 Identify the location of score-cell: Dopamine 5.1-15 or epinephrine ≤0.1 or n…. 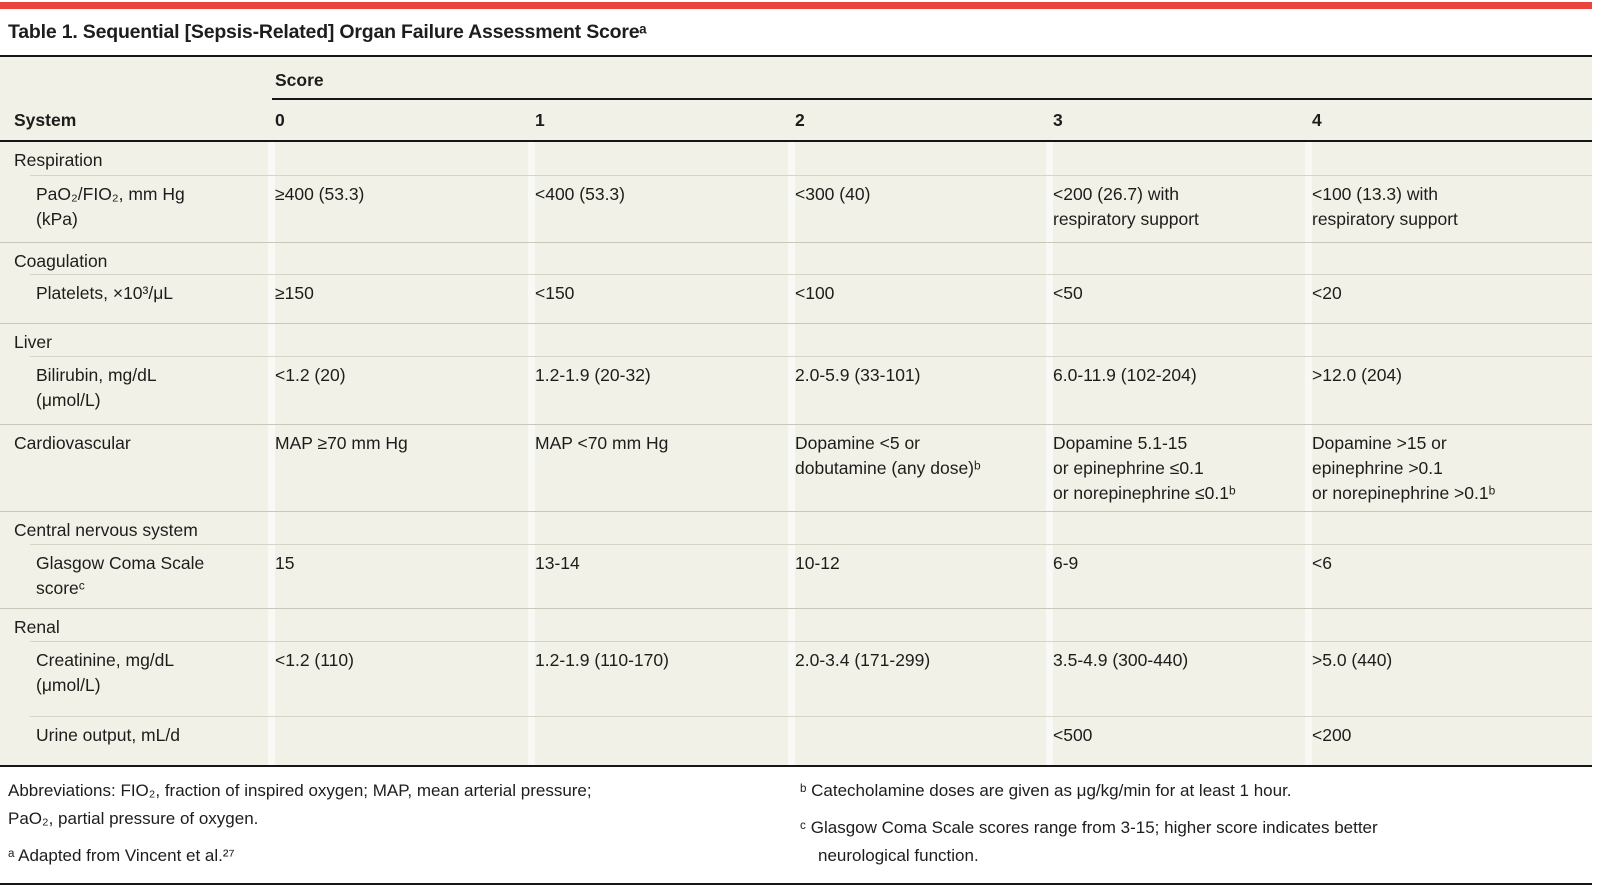
(1144, 468).